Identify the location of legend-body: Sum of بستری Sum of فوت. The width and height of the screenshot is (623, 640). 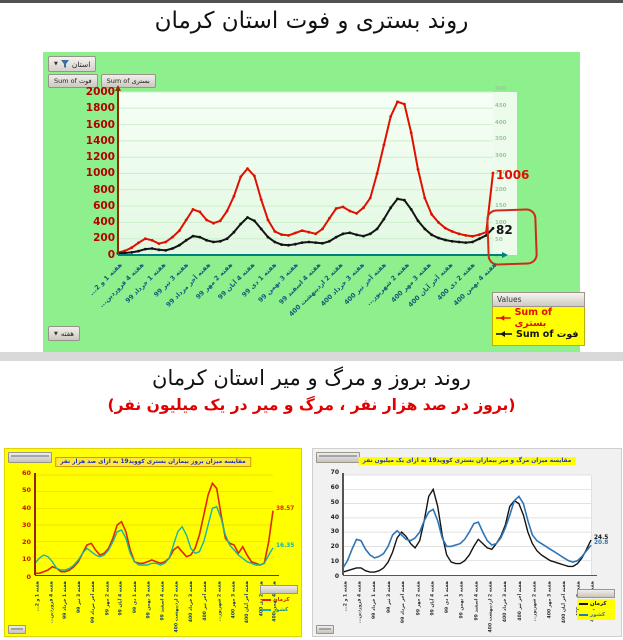
(538, 326).